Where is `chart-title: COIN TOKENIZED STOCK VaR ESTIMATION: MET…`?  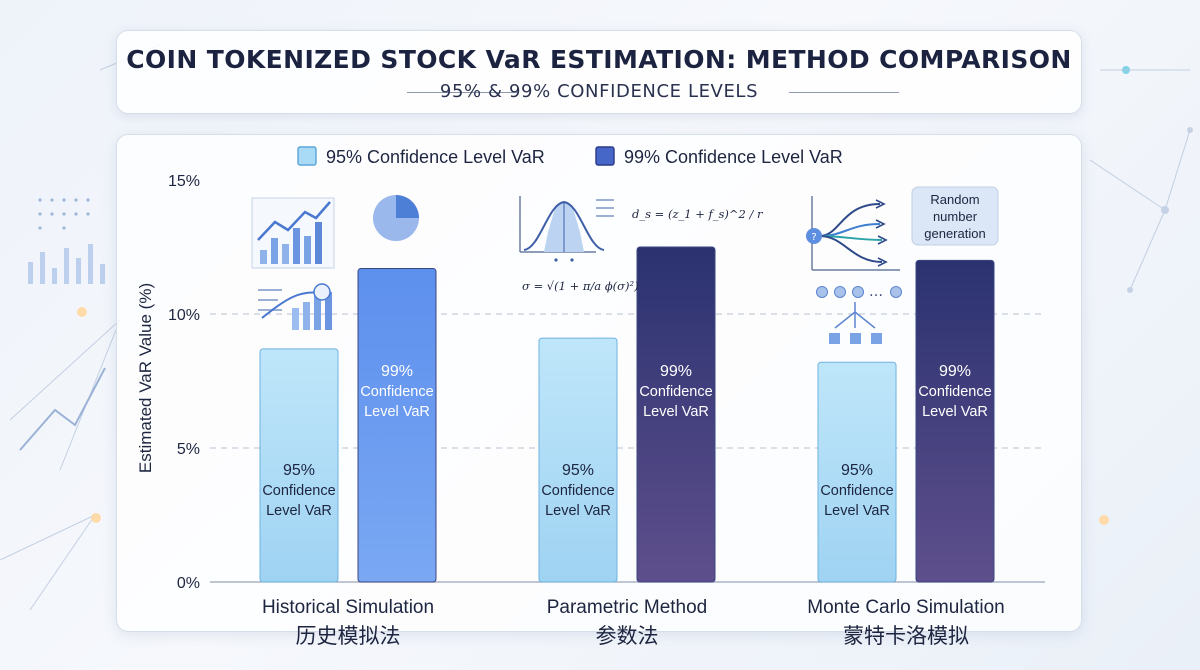
chart-title: COIN TOKENIZED STOCK VaR ESTIMATION: MET… is located at coordinates (599, 59).